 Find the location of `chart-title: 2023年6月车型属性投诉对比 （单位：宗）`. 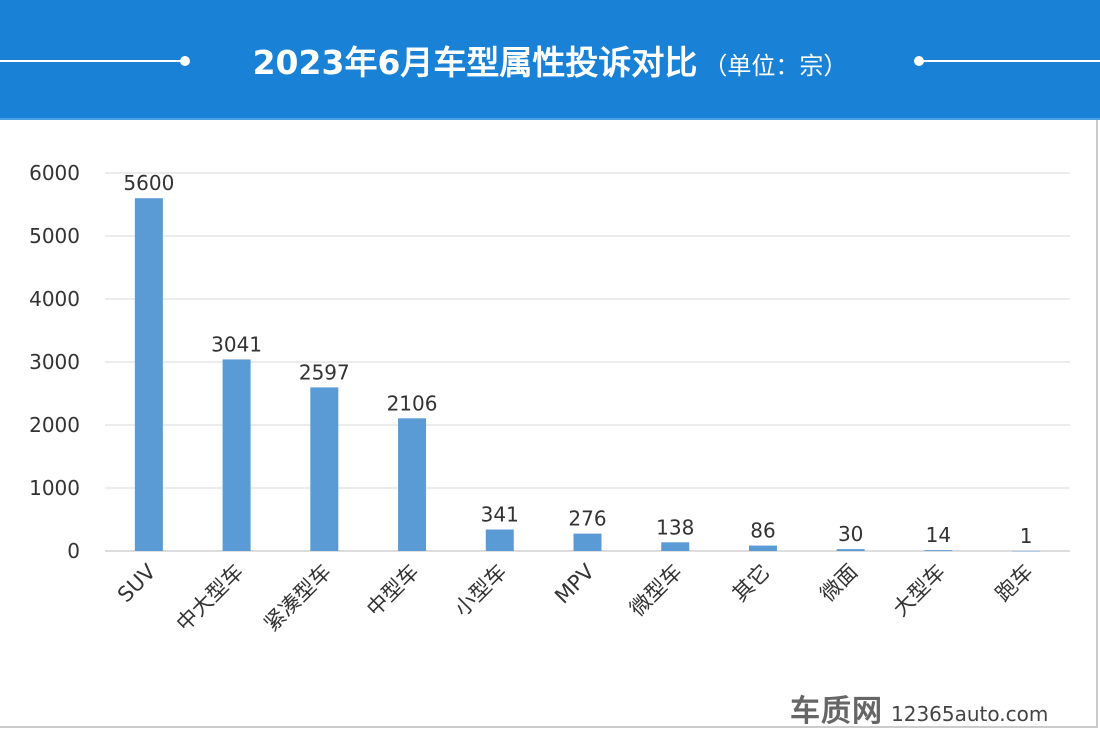

chart-title: 2023年6月车型属性投诉对比 （单位：宗） is located at coordinates (550, 60).